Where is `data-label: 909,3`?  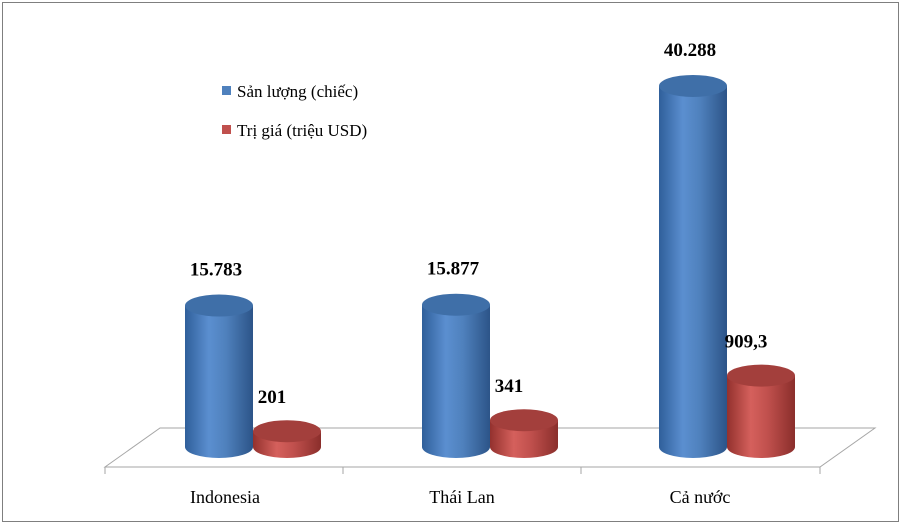
data-label: 909,3 is located at coordinates (746, 342).